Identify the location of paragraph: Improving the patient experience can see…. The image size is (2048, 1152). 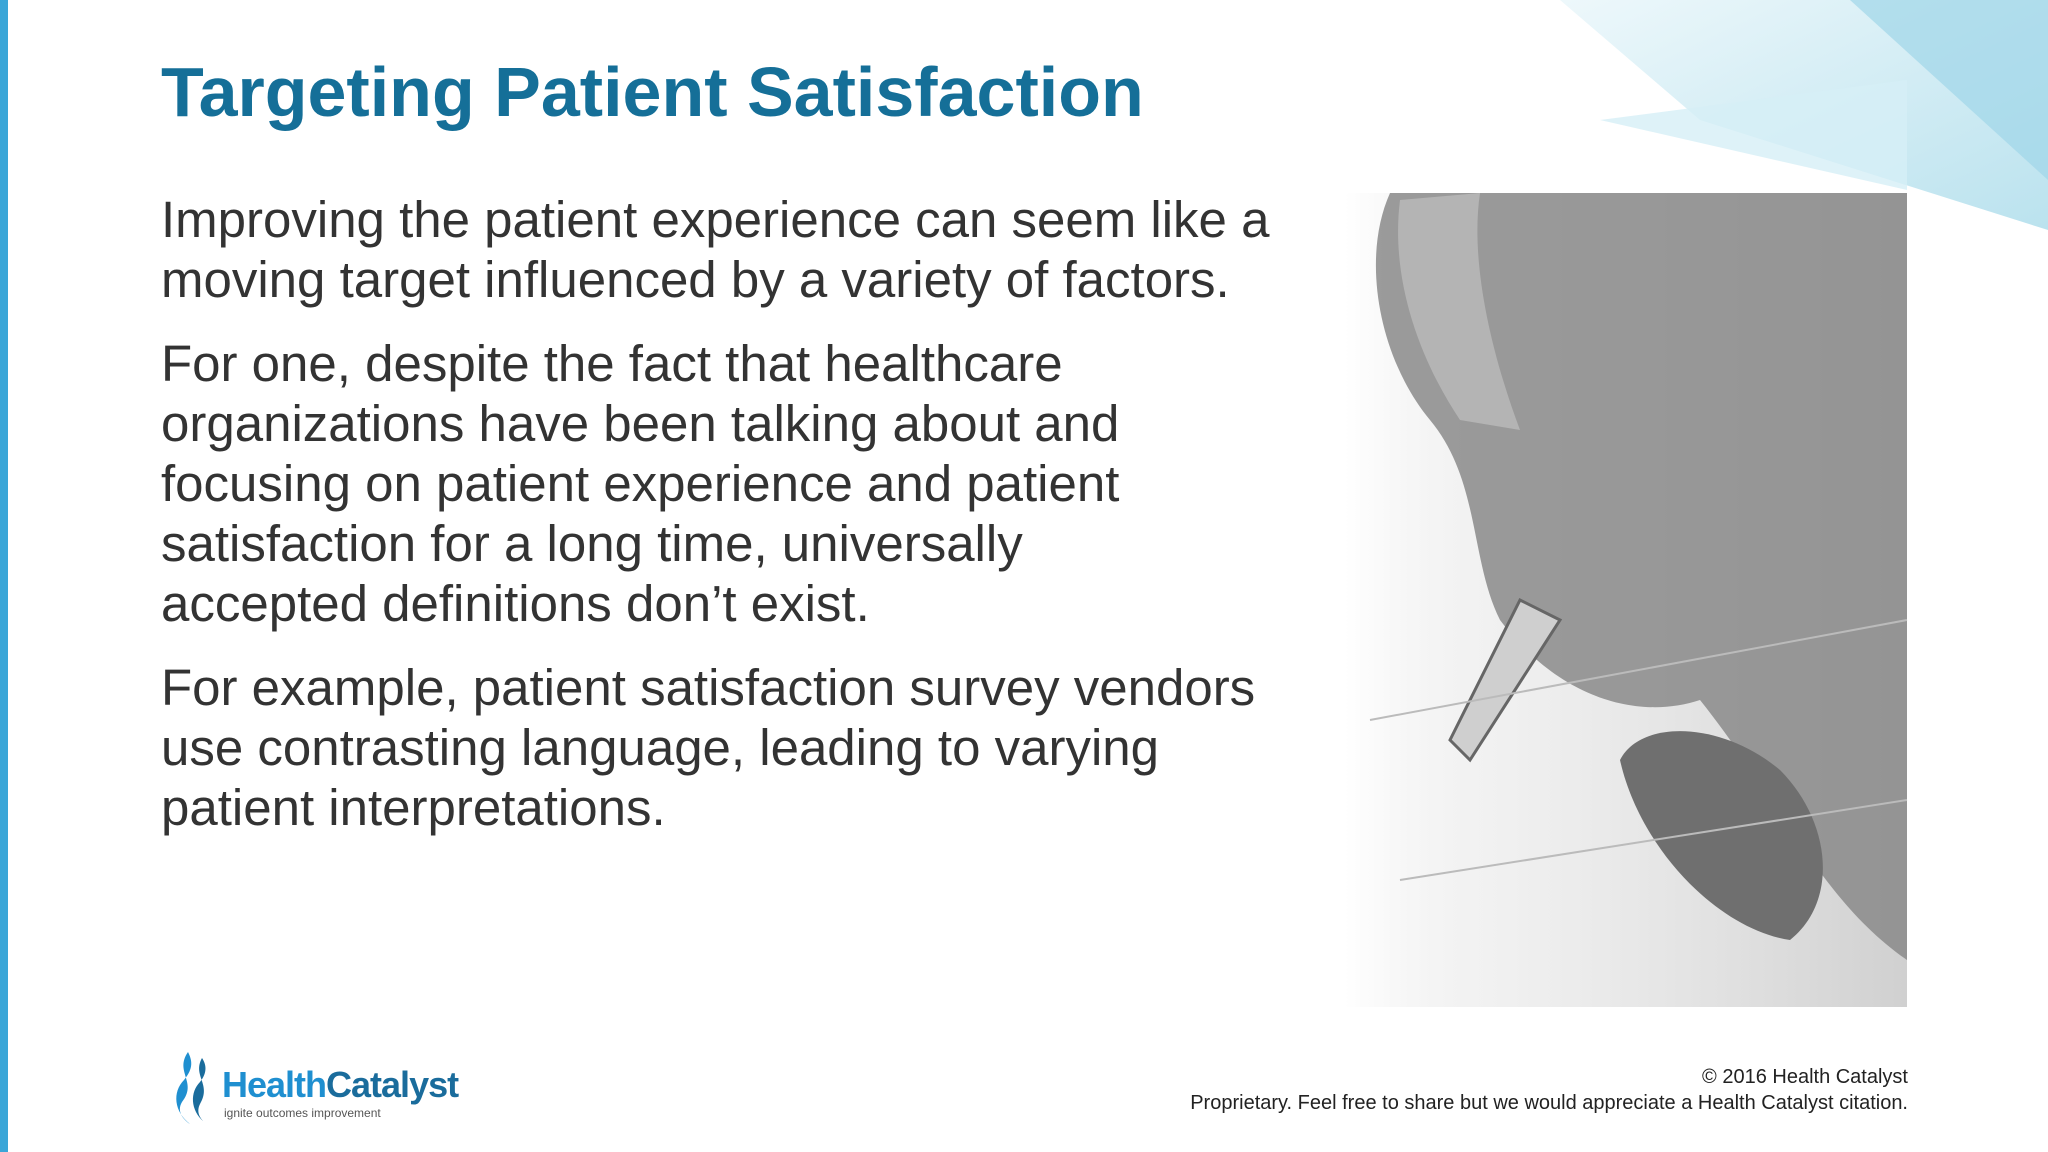
(761, 250).